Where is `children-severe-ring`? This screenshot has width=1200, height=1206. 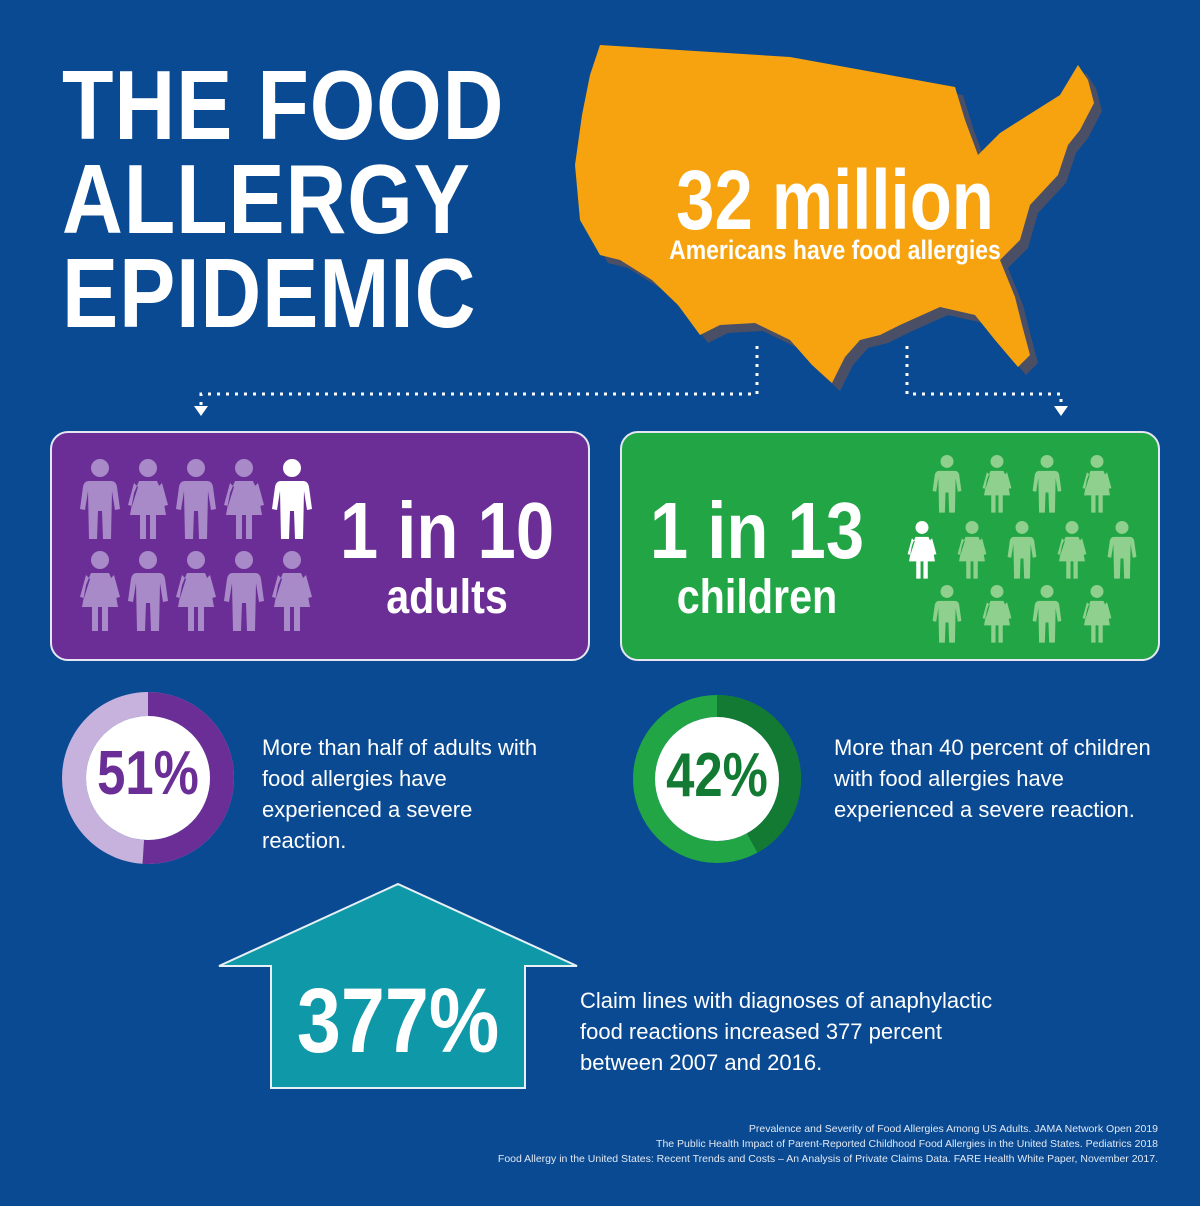 children-severe-ring is located at coordinates (717, 779).